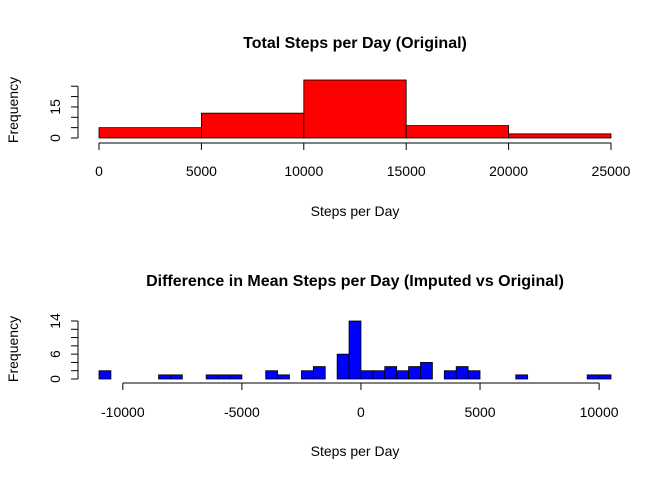 Image resolution: width=672 pixels, height=480 pixels. Describe the element at coordinates (508, 171) in the screenshot. I see `x-tick-label: 20000` at that location.